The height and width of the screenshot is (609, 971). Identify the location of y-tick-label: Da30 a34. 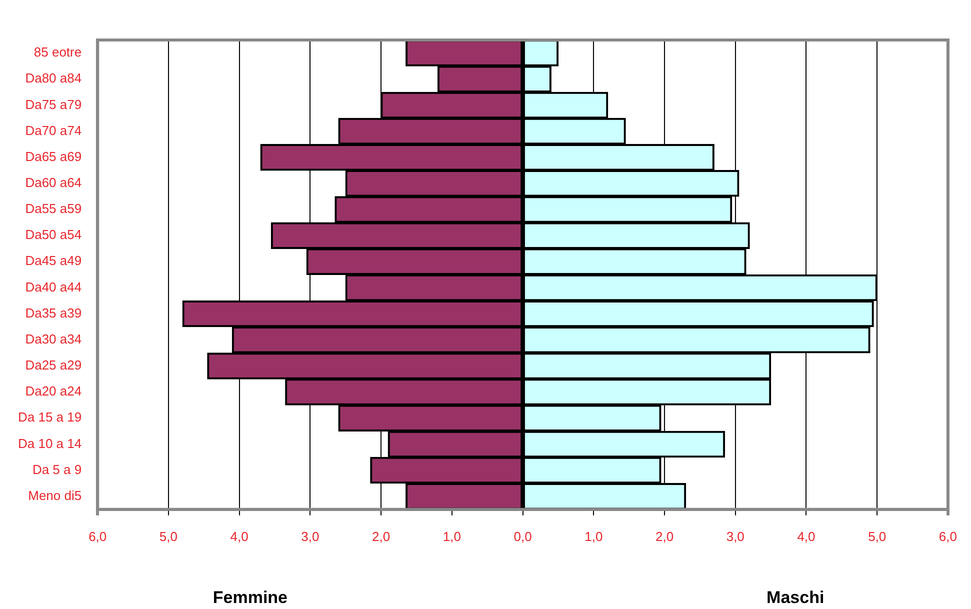
(53, 338).